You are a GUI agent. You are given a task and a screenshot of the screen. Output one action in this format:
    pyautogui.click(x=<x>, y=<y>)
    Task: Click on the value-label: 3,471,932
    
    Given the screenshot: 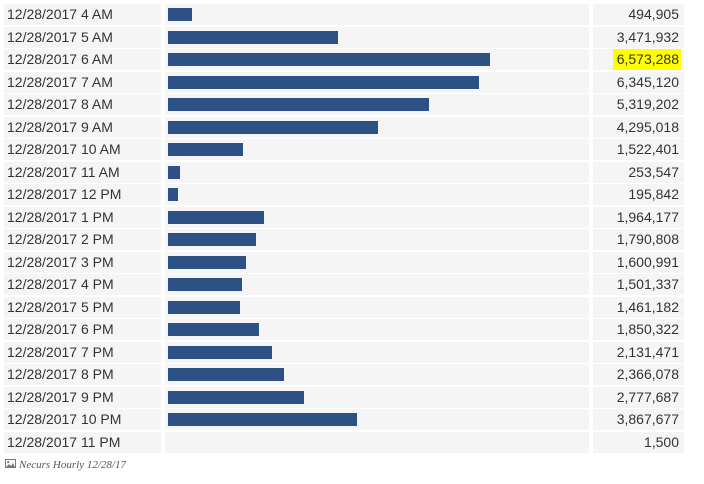 What is the action you would take?
    pyautogui.click(x=647, y=36)
    